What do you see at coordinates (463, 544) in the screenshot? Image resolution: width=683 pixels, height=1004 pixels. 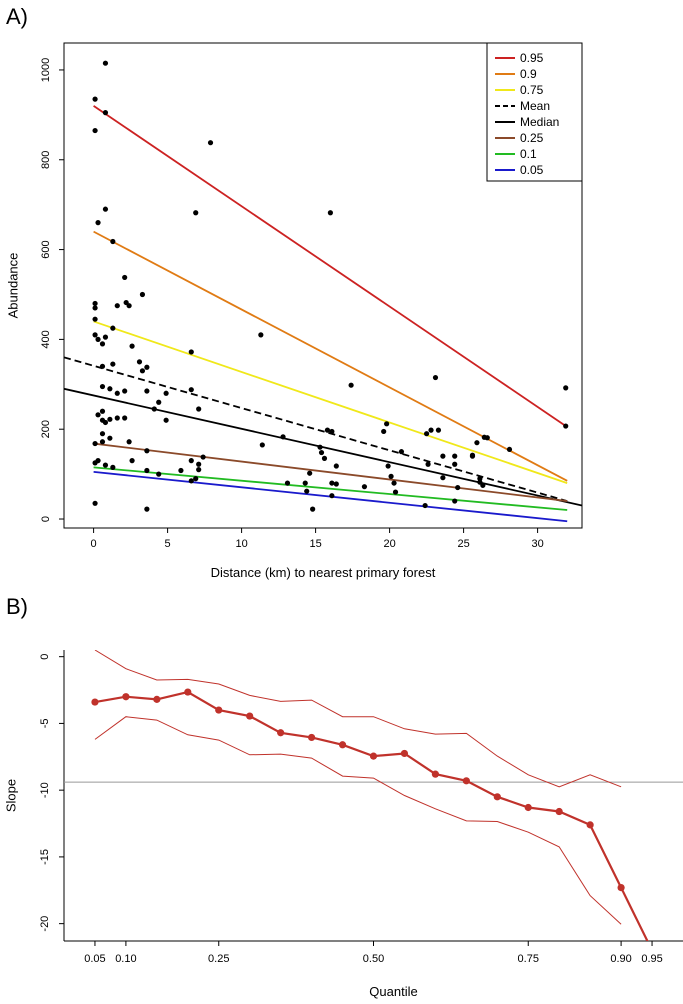 I see `x-tick-label: 25` at bounding box center [463, 544].